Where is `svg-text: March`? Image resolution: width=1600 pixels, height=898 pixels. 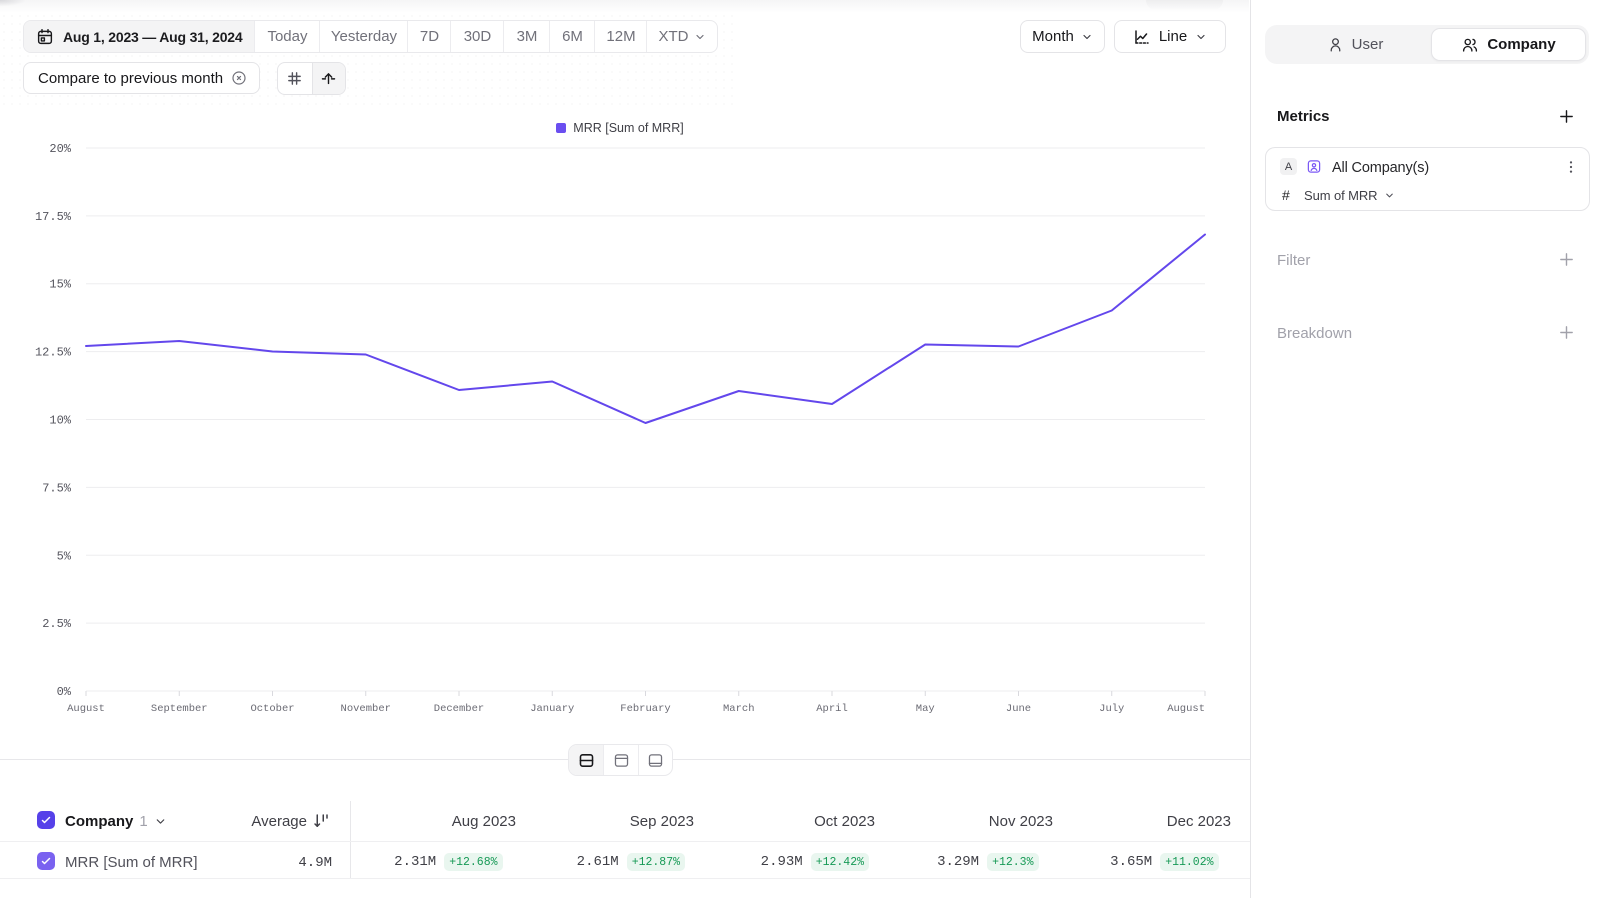 svg-text: March is located at coordinates (739, 709).